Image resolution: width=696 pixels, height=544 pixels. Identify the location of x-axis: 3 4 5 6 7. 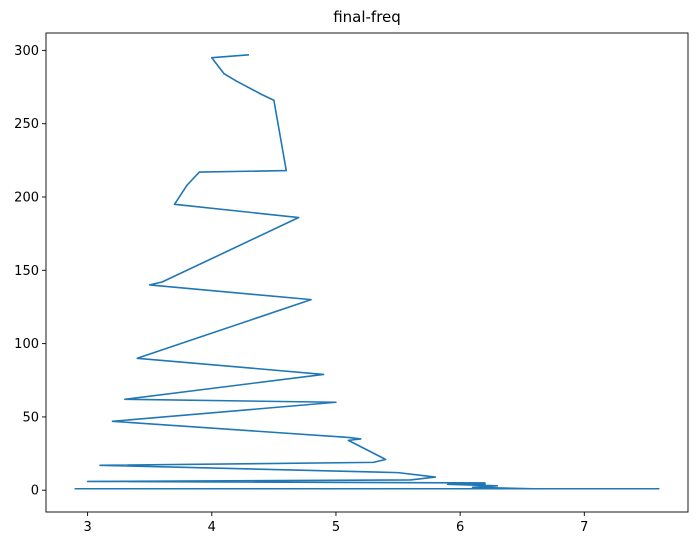
(335, 523).